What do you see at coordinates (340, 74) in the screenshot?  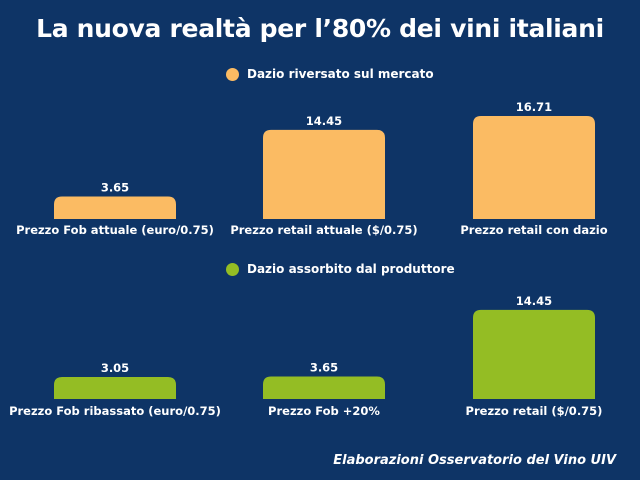 I see `legend-label-top: Dazio riversato sul mercato` at bounding box center [340, 74].